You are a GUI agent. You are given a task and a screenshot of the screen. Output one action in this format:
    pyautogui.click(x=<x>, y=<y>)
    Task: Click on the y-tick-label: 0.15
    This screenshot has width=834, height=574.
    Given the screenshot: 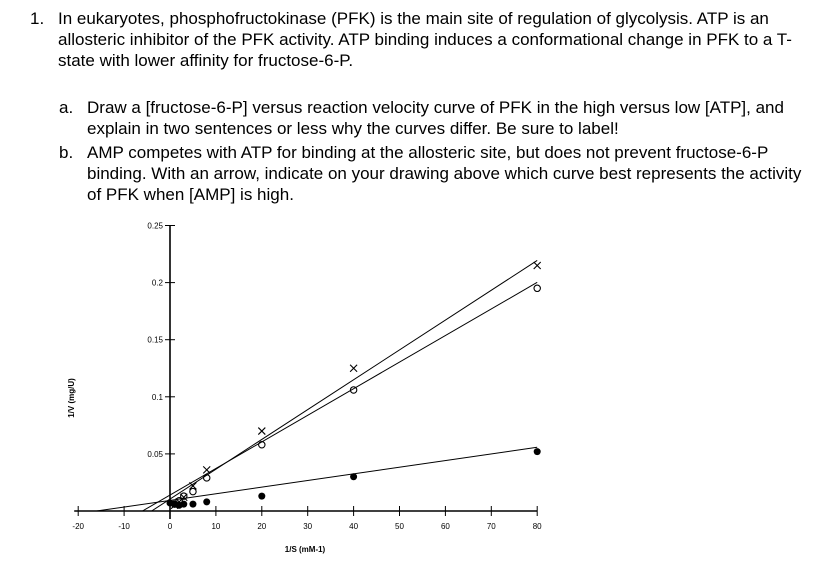 What is the action you would take?
    pyautogui.click(x=155, y=340)
    